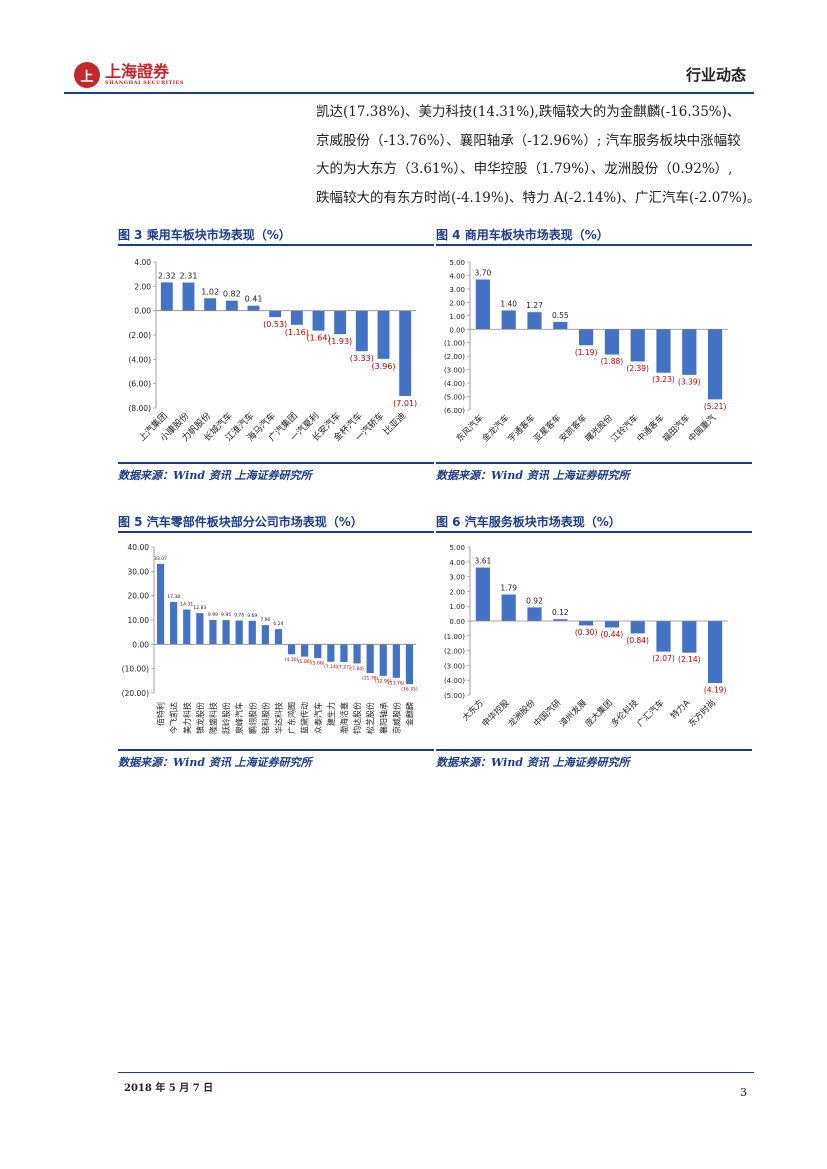 Image resolution: width=827 pixels, height=1169 pixels. I want to click on data-label: 17.38, so click(173, 597).